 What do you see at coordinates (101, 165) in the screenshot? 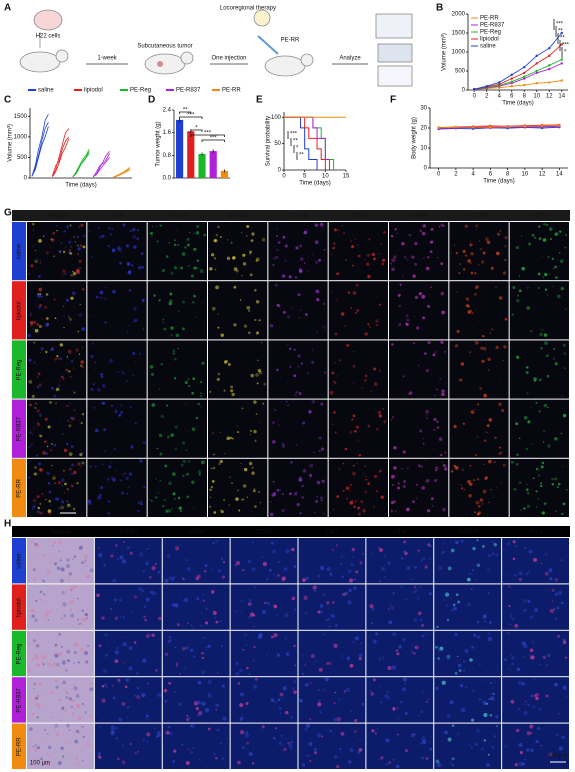
I see `growth-curve` at bounding box center [101, 165].